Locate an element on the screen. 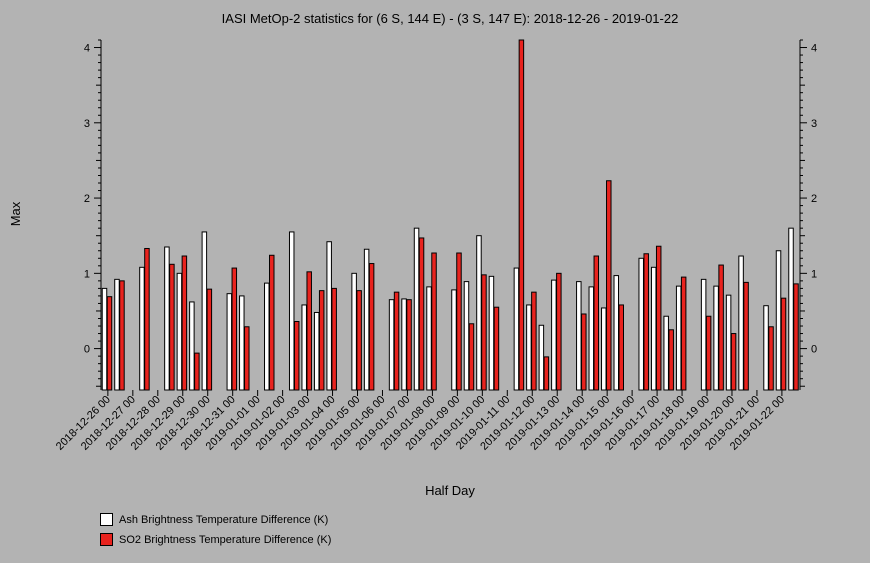 The width and height of the screenshot is (870, 563). y-tick-label-right: 4 is located at coordinates (814, 49).